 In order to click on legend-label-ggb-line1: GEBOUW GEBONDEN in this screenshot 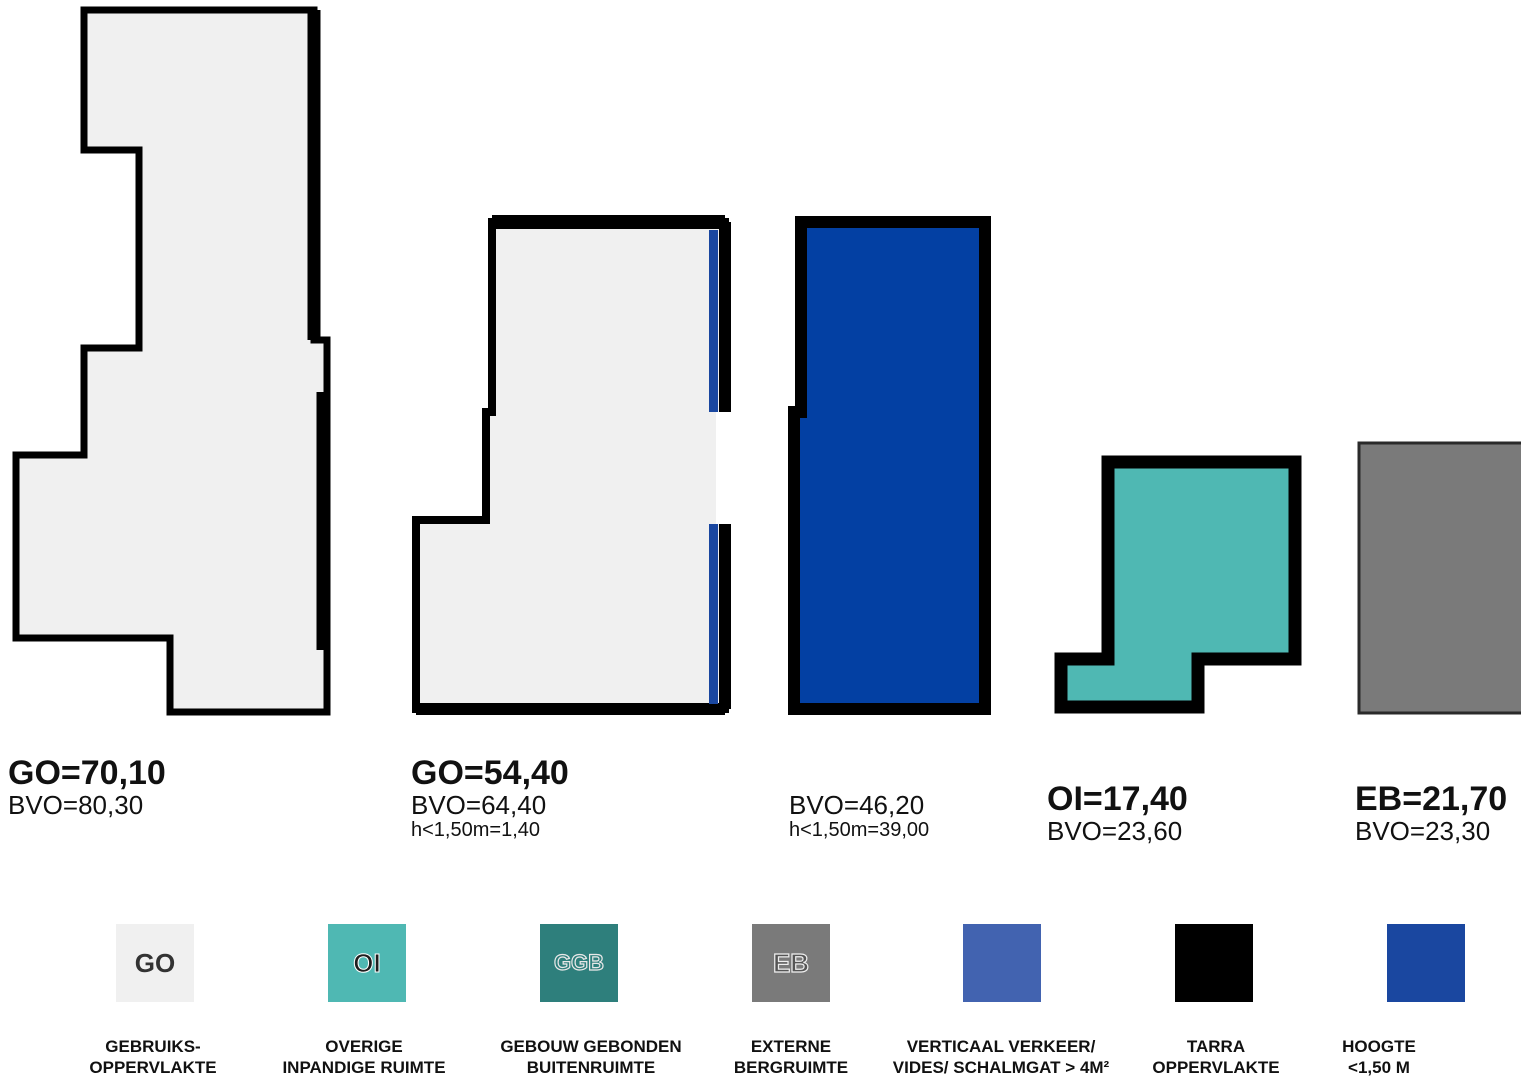, I will do `click(591, 1046)`.